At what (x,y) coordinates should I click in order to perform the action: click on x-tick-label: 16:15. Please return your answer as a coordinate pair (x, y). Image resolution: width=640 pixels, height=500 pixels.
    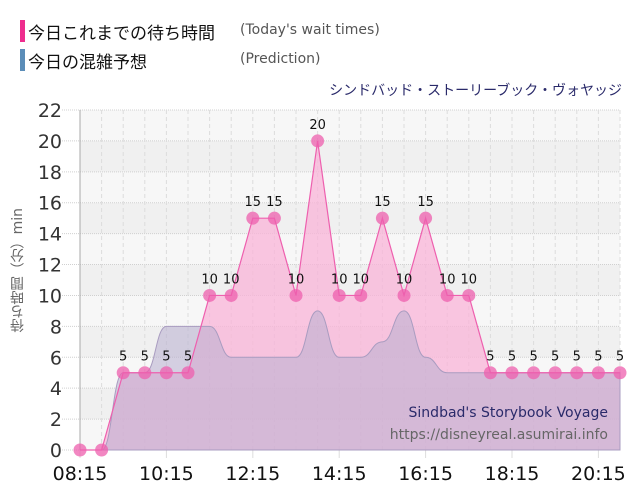
    Looking at the image, I should click on (425, 474).